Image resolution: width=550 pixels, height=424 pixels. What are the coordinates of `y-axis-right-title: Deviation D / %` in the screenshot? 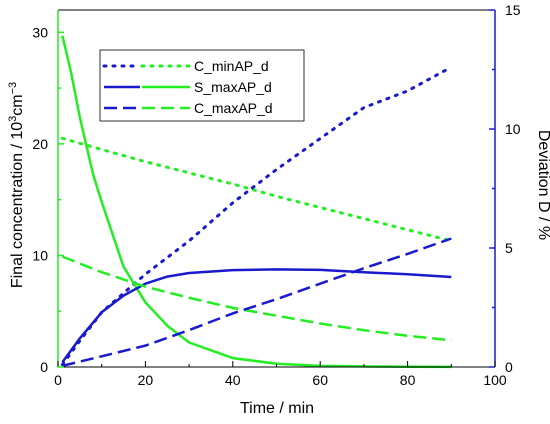 It's located at (542, 185).